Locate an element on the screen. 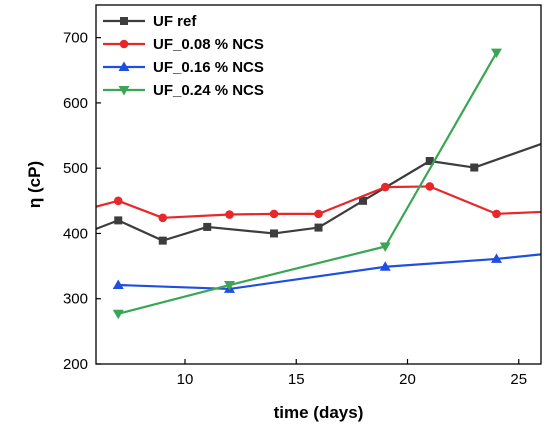 This screenshot has width=550, height=428. legend-label: UF_0.16 % NCS is located at coordinates (208, 67).